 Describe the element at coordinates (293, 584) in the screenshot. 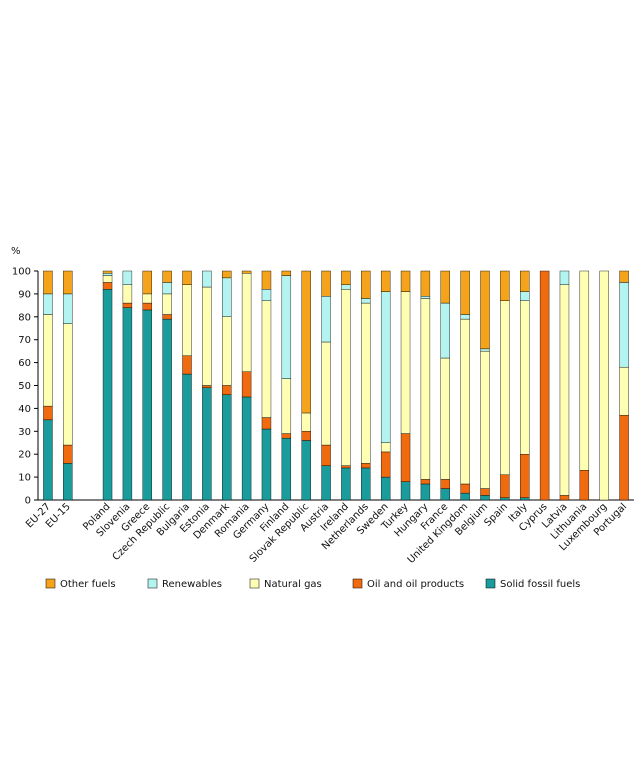

I see `legend-label: Natural gas` at that location.